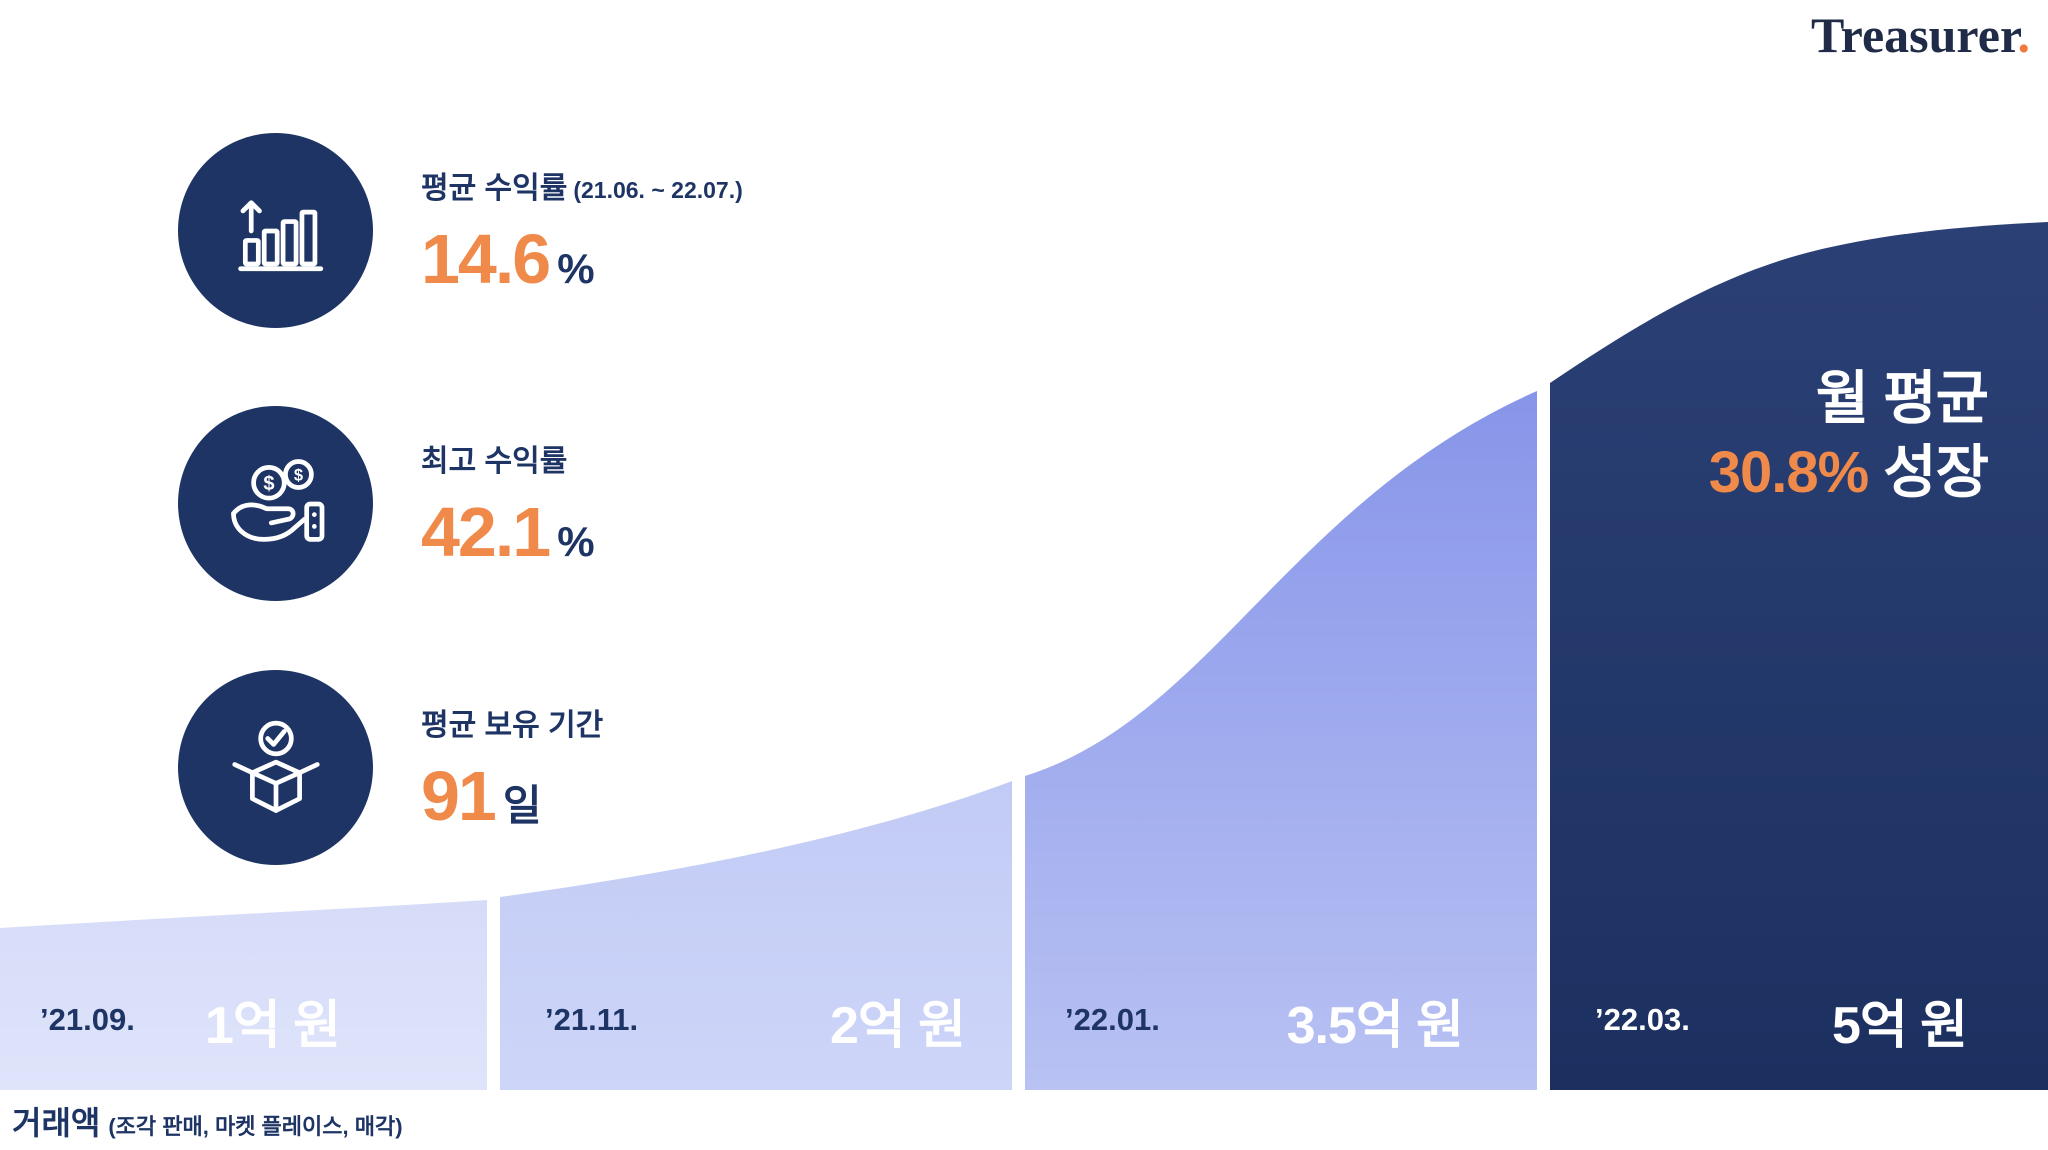 This screenshot has width=2048, height=1150. I want to click on stat-value: 91 일, so click(515, 796).